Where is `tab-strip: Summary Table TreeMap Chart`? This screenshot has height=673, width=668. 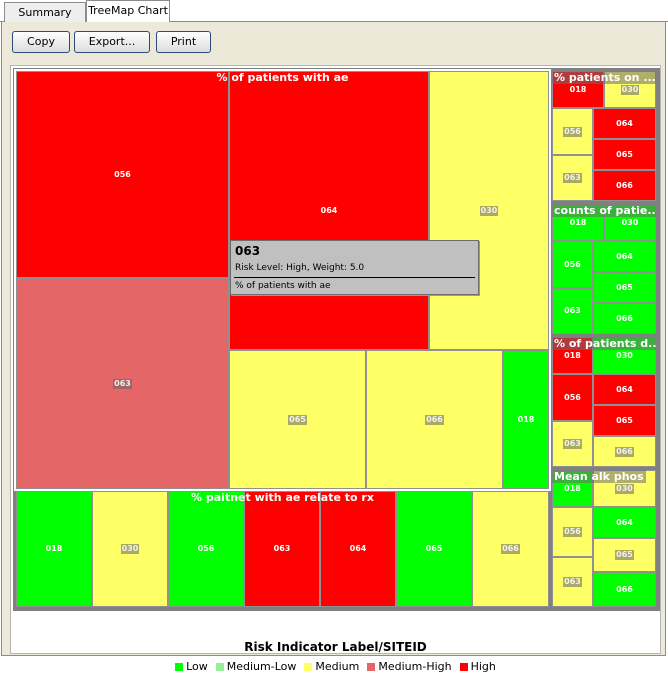 tab-strip: Summary Table TreeMap Chart is located at coordinates (334, 19).